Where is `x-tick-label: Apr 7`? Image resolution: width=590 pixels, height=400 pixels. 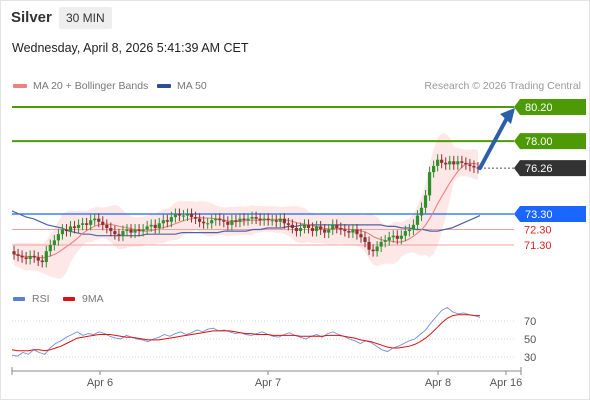 x-tick-label: Apr 7 is located at coordinates (268, 383).